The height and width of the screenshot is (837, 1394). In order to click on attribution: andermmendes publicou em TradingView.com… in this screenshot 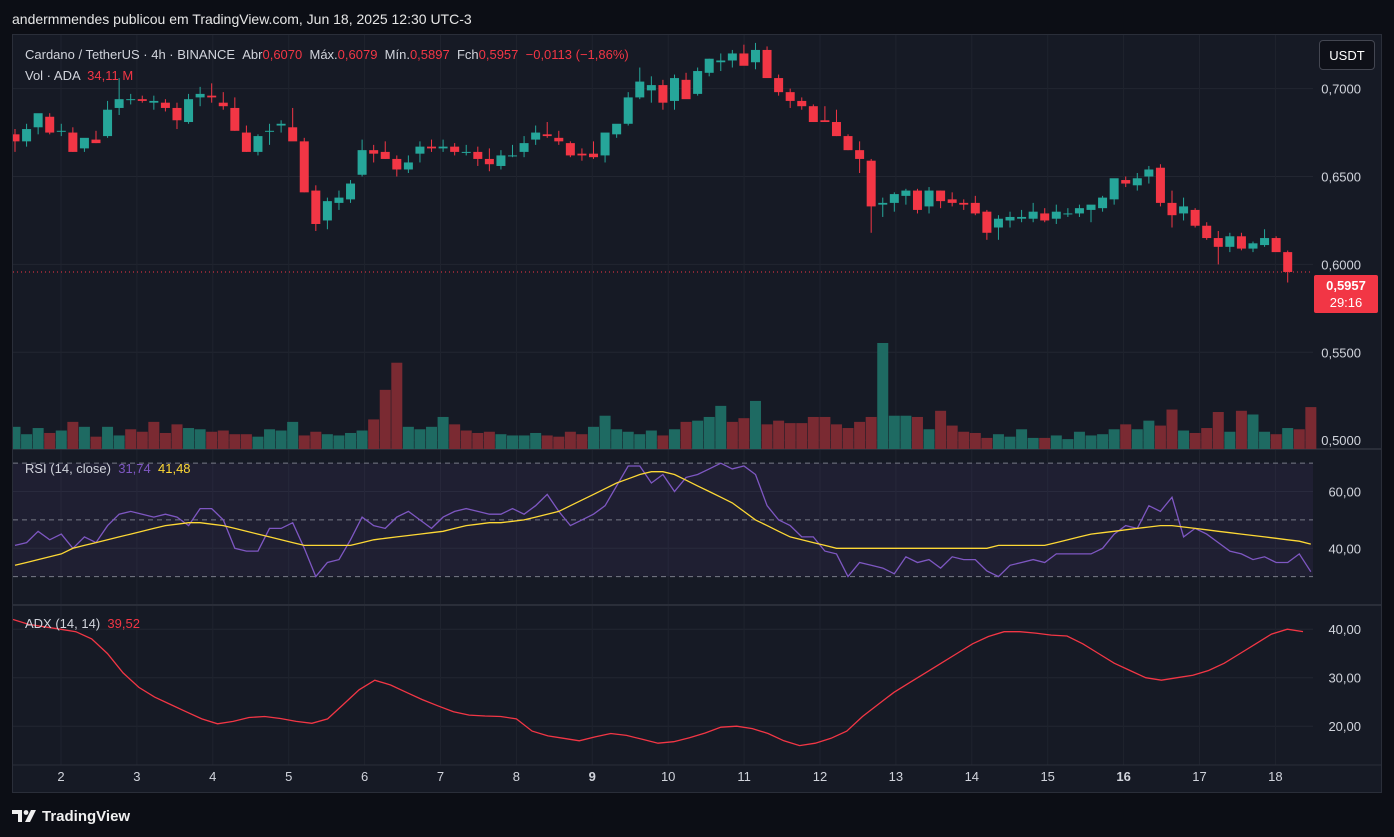, I will do `click(242, 19)`.